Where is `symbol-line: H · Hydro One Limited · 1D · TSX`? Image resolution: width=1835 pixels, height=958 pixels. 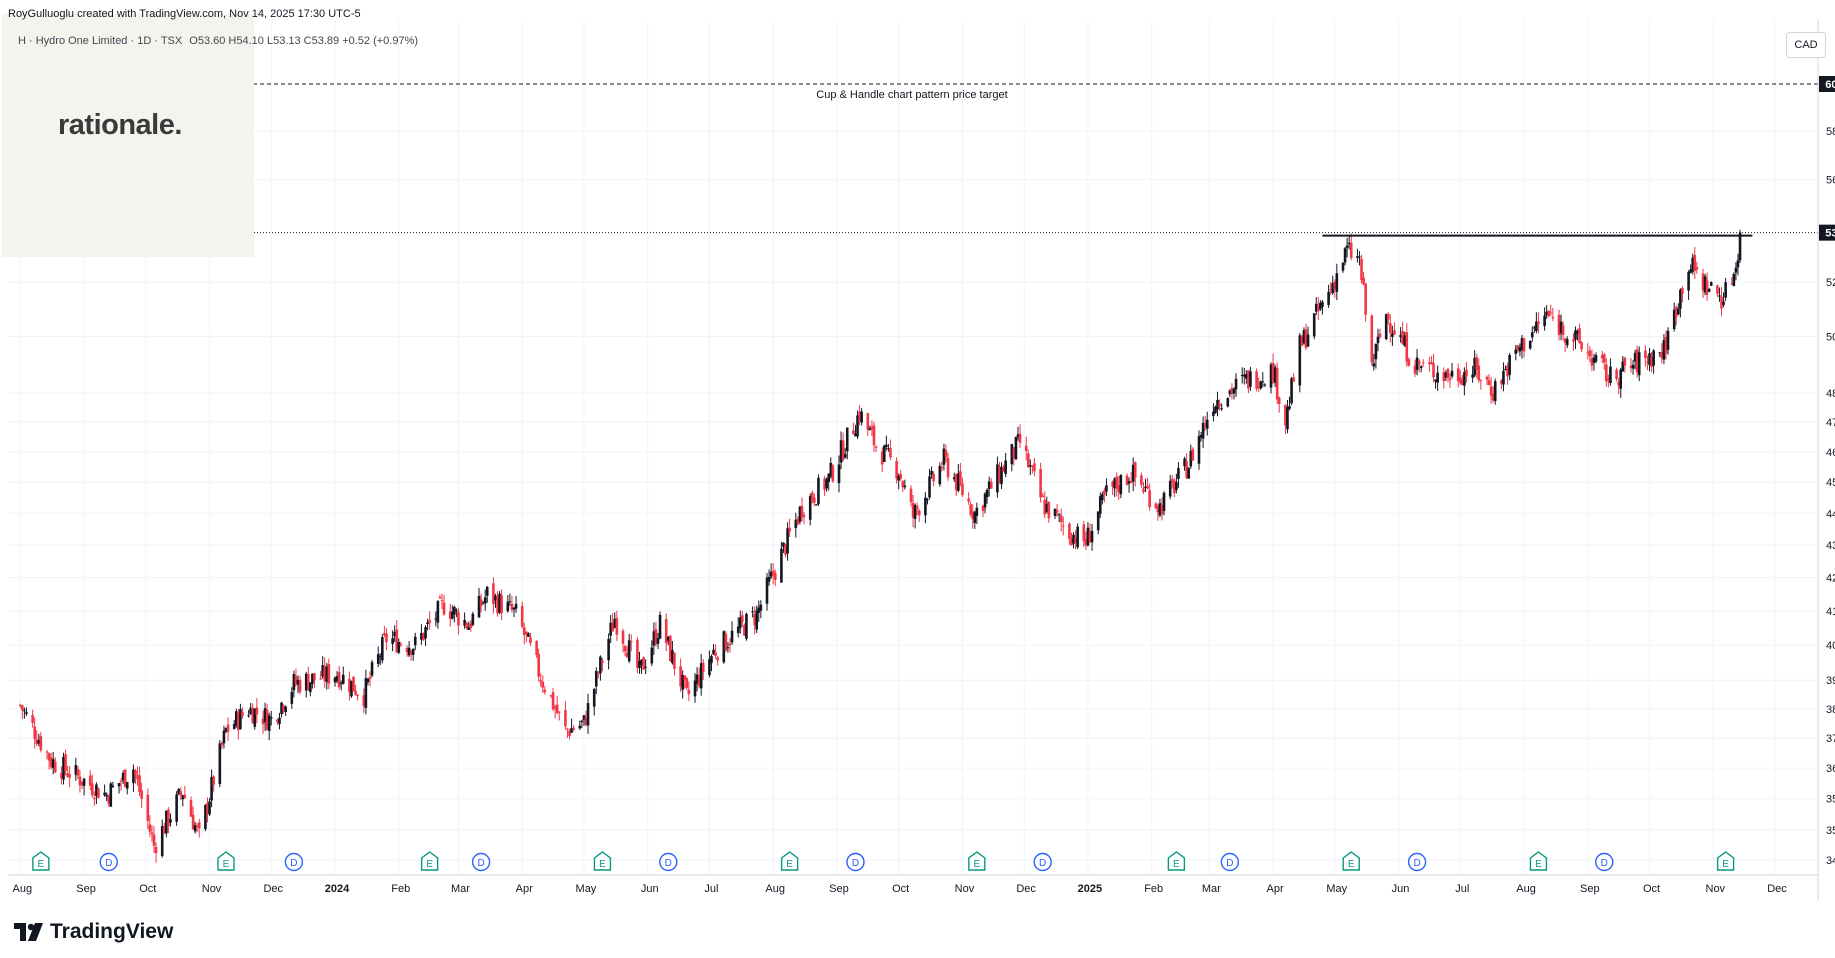
symbol-line: H · Hydro One Limited · 1D · TSX is located at coordinates (100, 41).